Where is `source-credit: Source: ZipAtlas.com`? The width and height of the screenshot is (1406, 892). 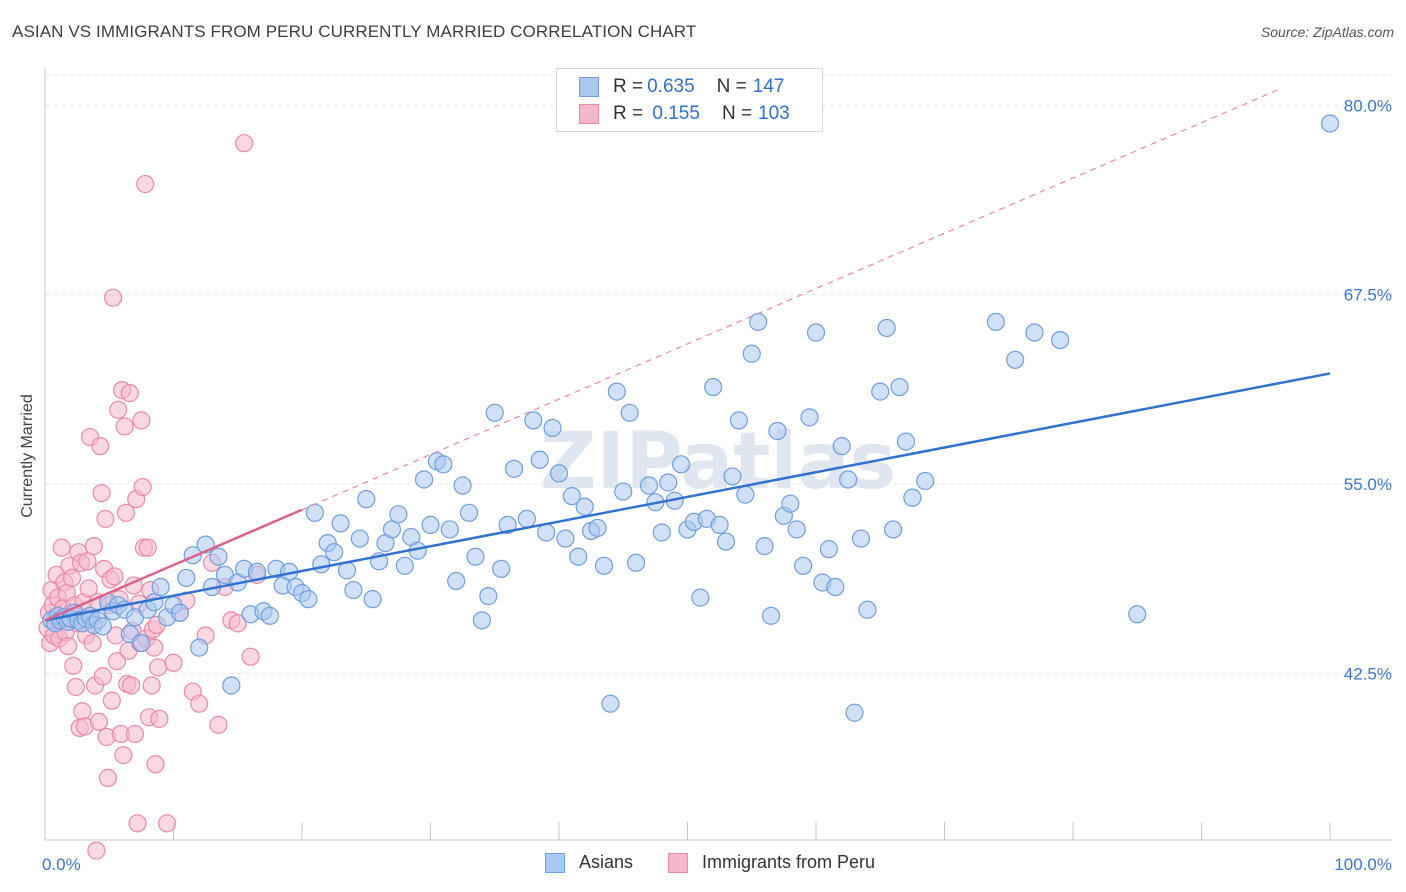
source-credit: Source: ZipAtlas.com is located at coordinates (1327, 32).